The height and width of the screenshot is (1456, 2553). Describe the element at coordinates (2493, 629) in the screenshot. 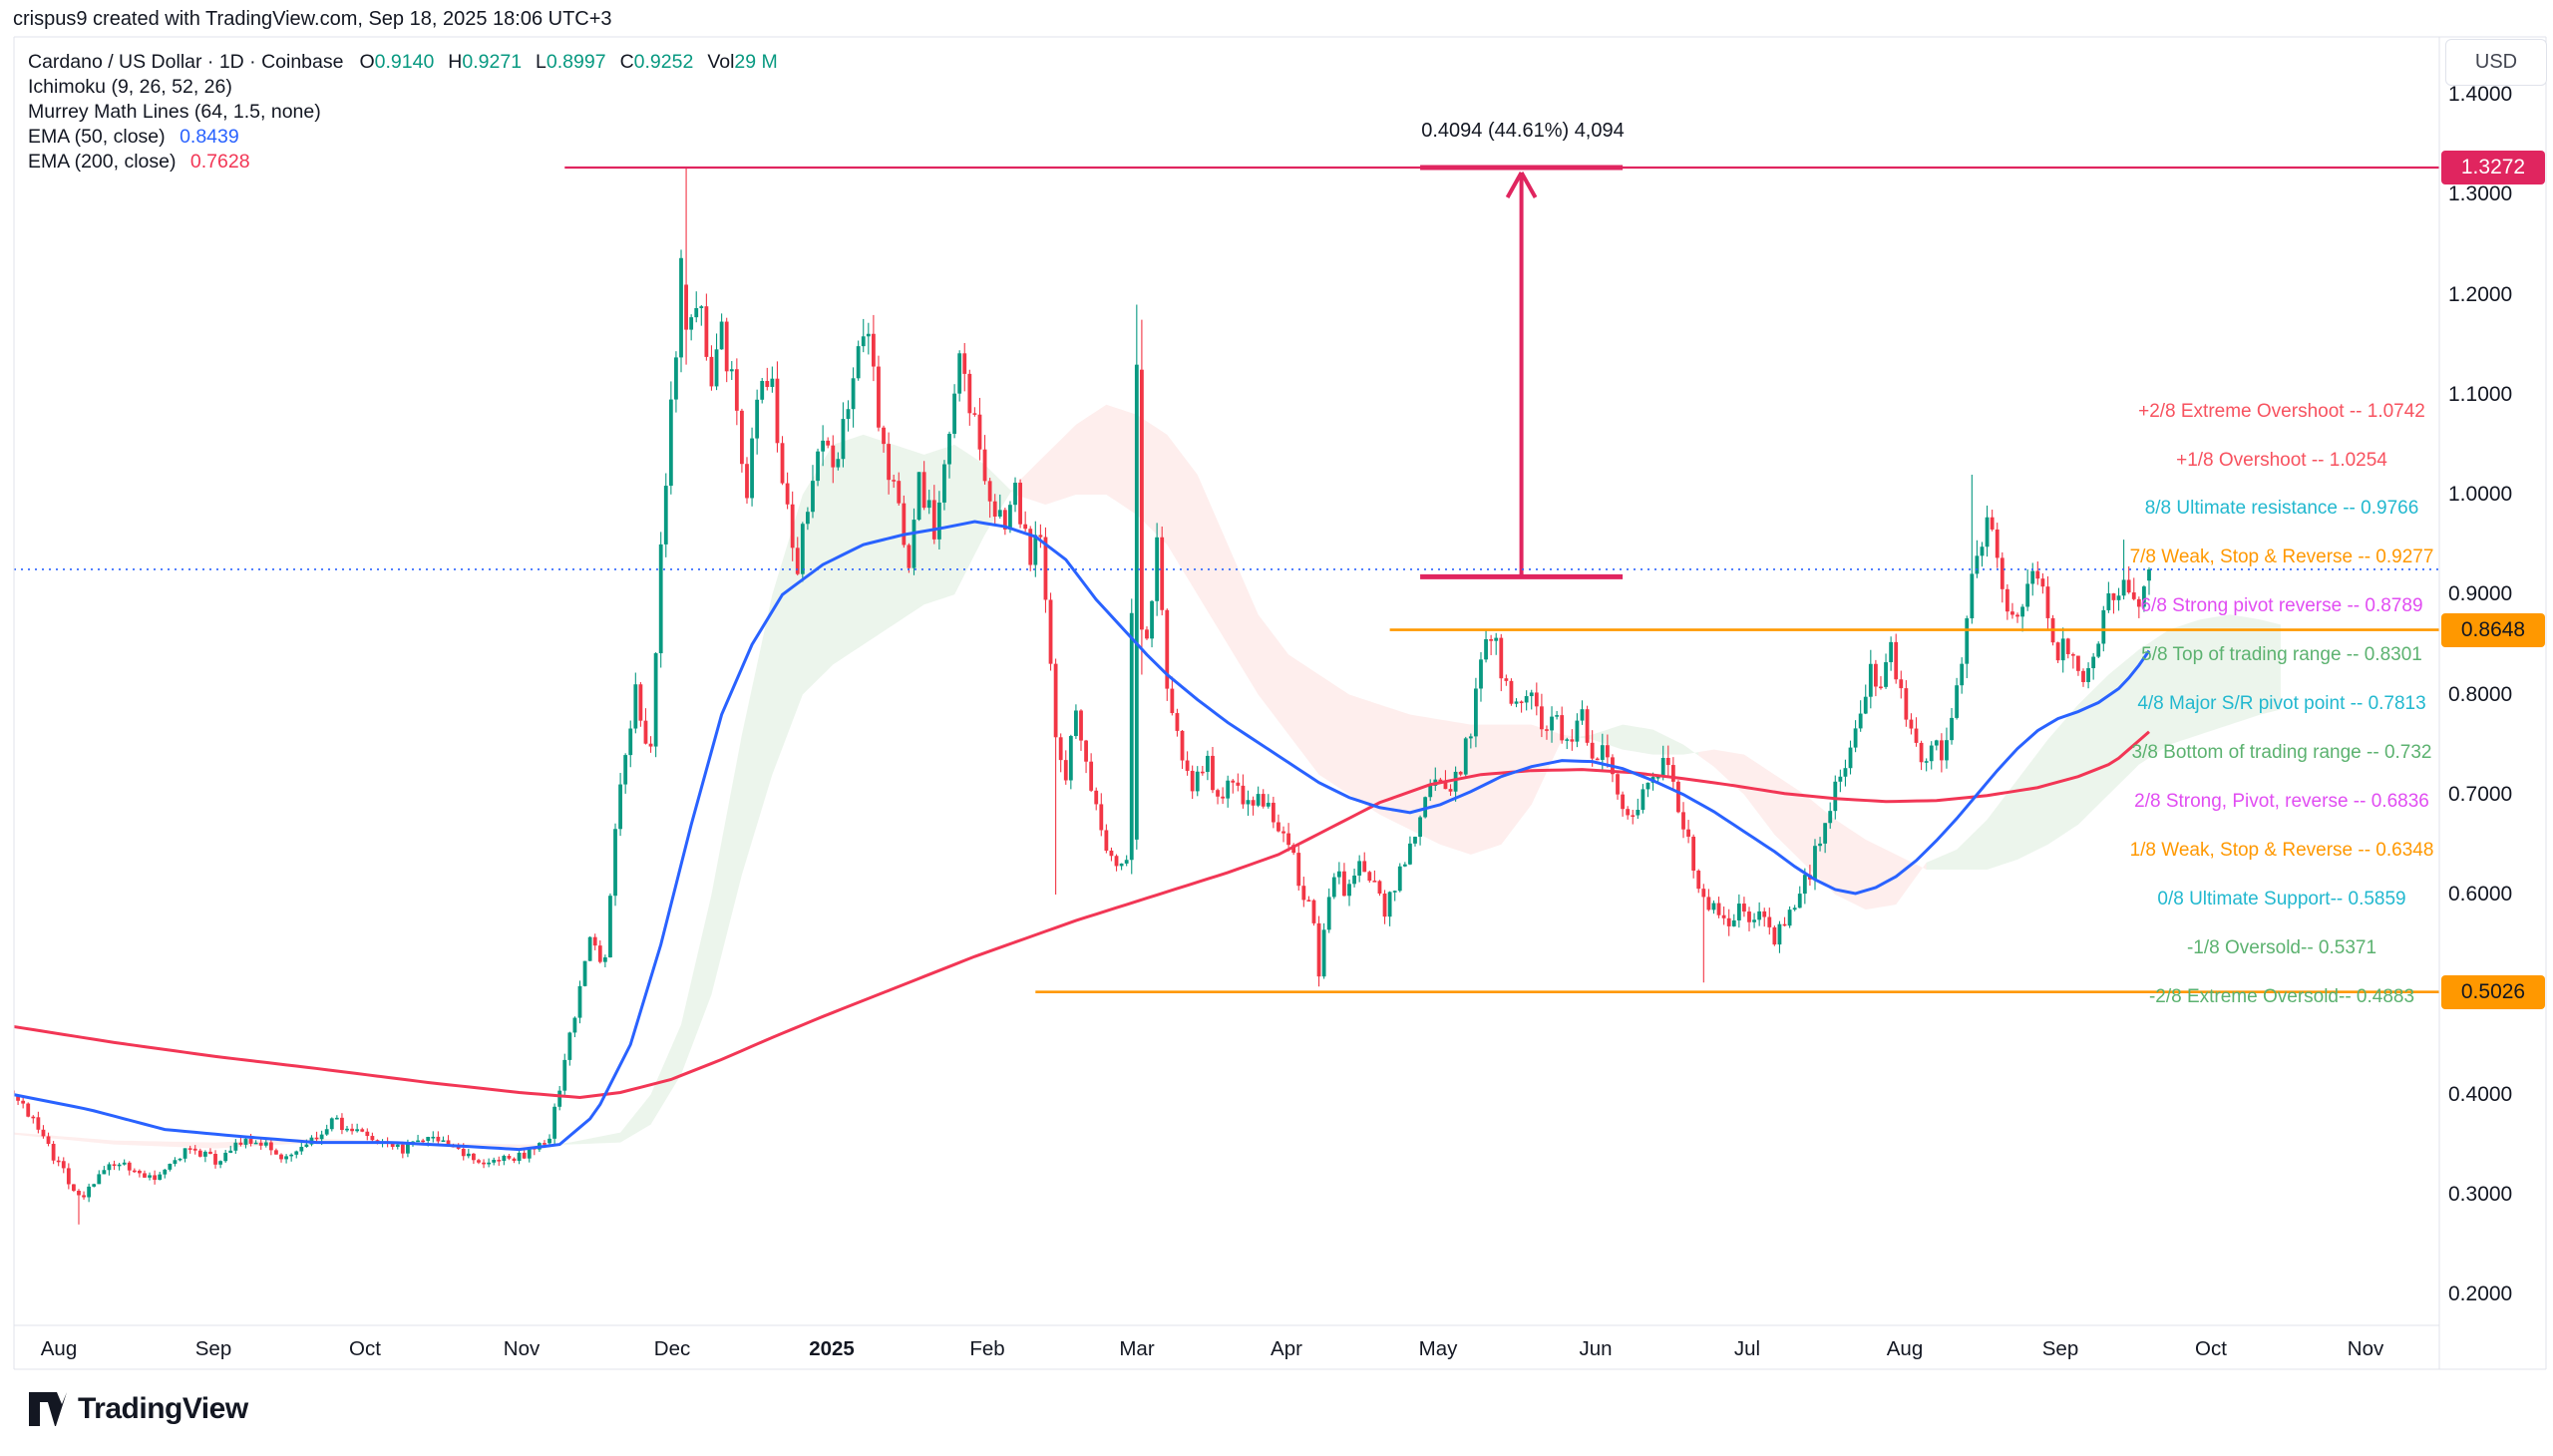

I see `price-badge-0.8648: 0.8648` at that location.